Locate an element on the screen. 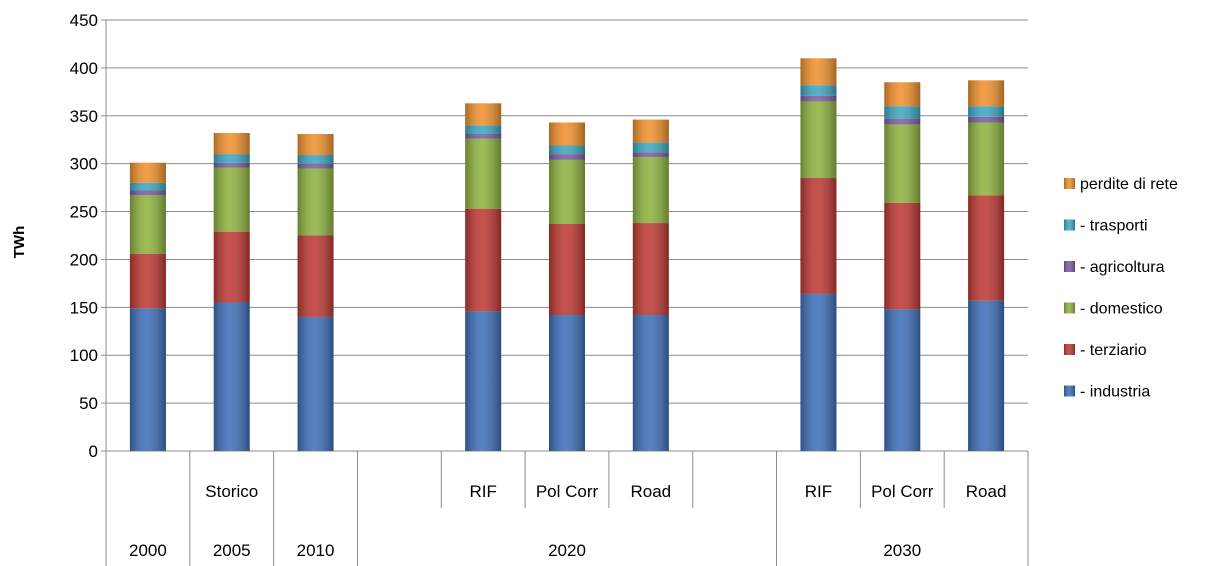 The image size is (1214, 566). legend-item: - trasporti is located at coordinates (1106, 226).